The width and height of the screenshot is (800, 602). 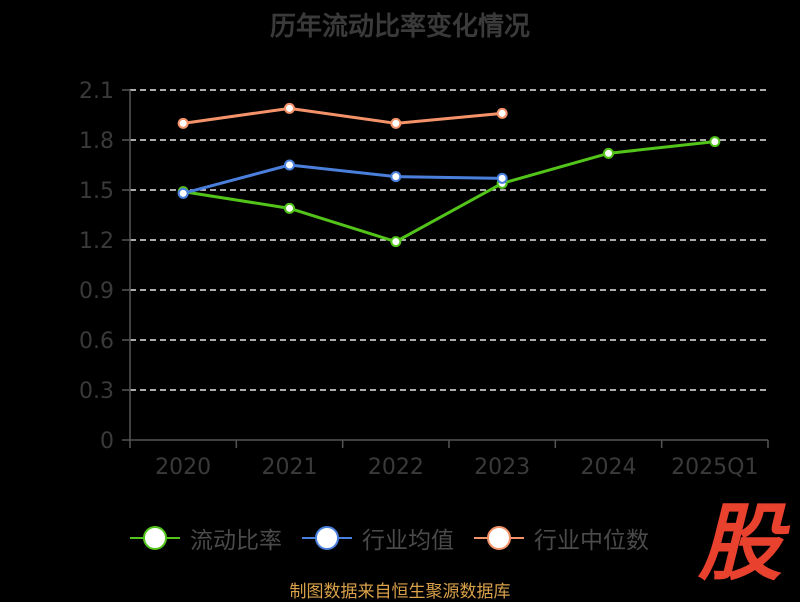 I want to click on x-tick-label: 2022, so click(x=396, y=467).